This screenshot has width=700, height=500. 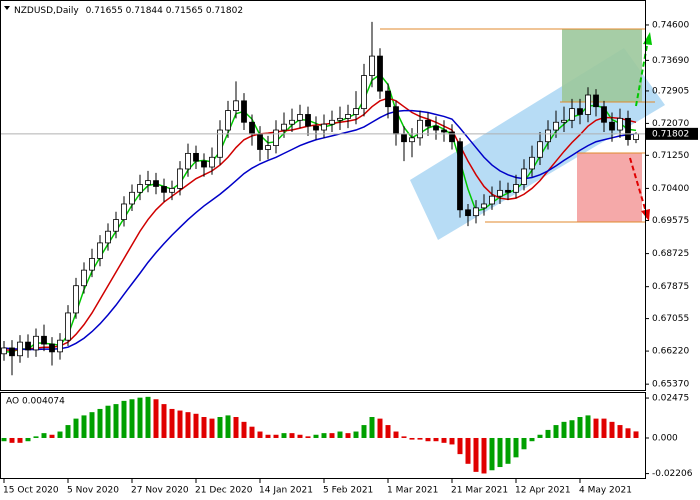 What do you see at coordinates (479, 491) in the screenshot?
I see `x-tick-label: 21 Mar 2021` at bounding box center [479, 491].